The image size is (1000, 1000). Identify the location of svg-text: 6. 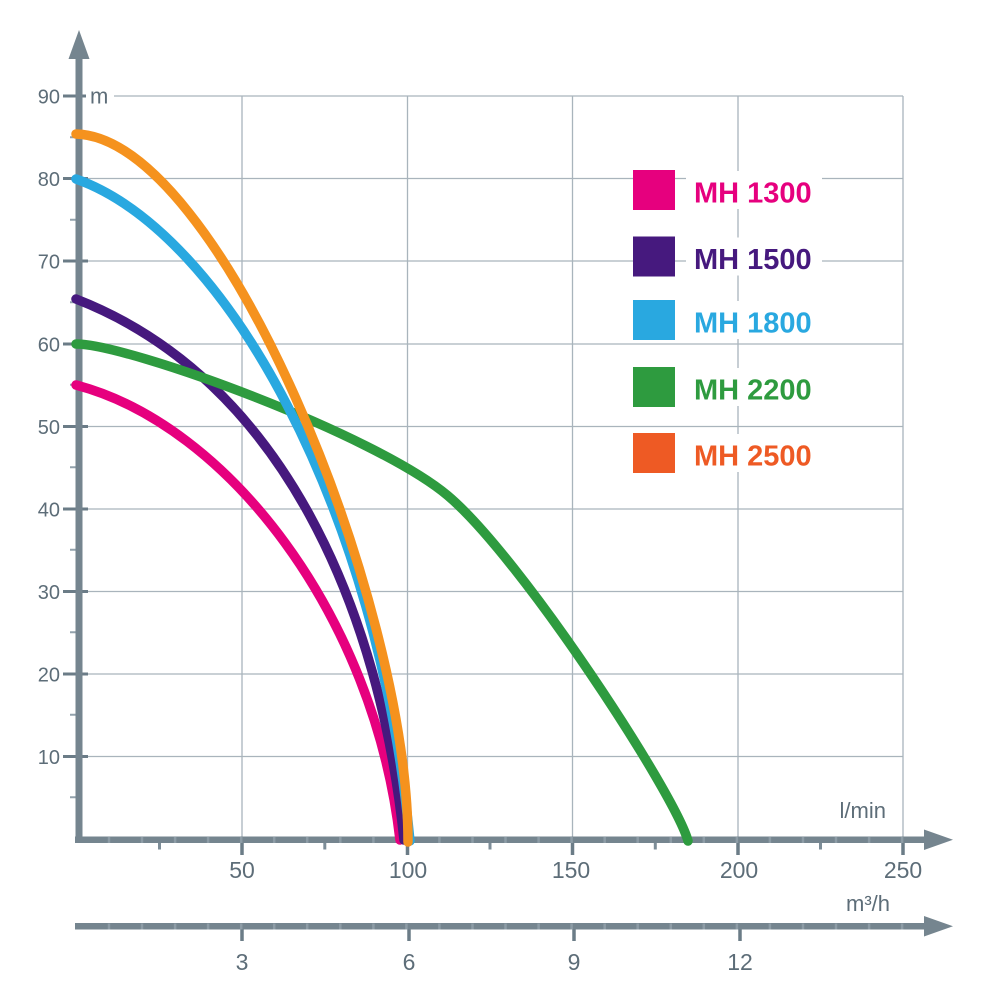
(409, 962).